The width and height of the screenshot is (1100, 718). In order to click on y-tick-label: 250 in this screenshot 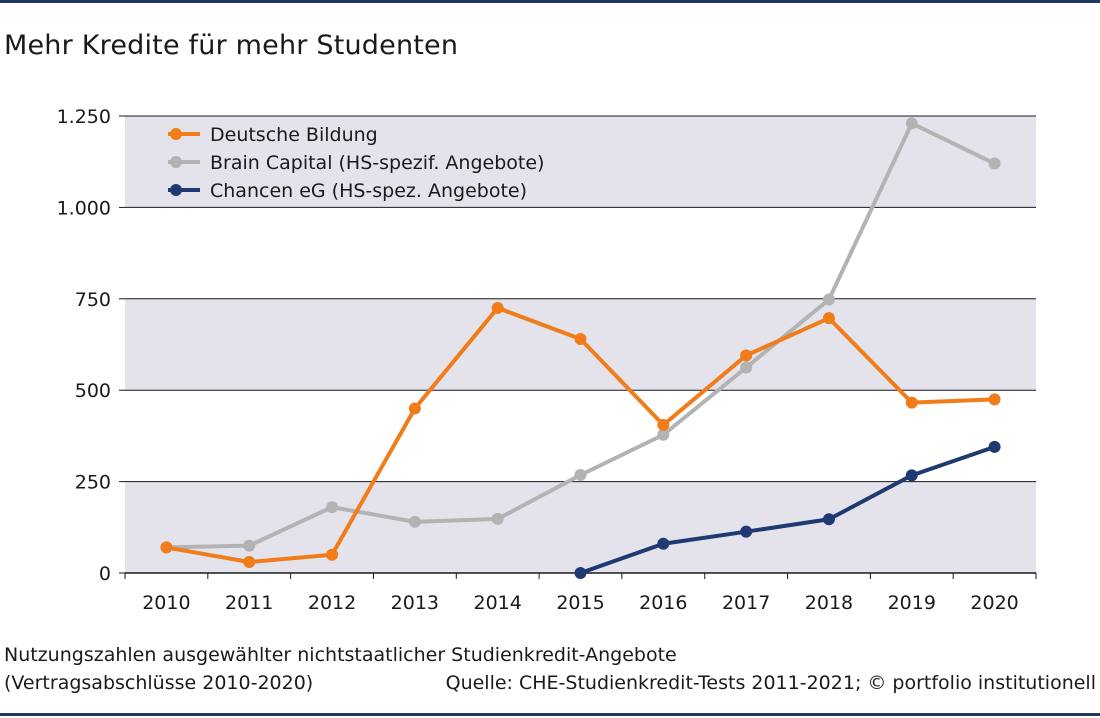, I will do `click(93, 483)`.